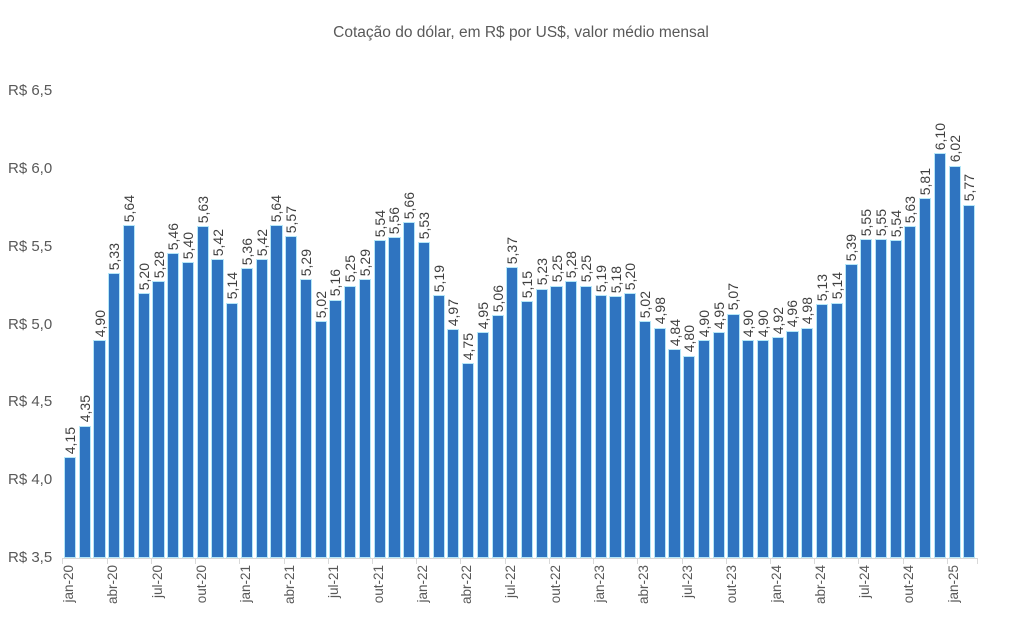  What do you see at coordinates (350, 269) in the screenshot?
I see `bar-value-label: 5,25` at bounding box center [350, 269].